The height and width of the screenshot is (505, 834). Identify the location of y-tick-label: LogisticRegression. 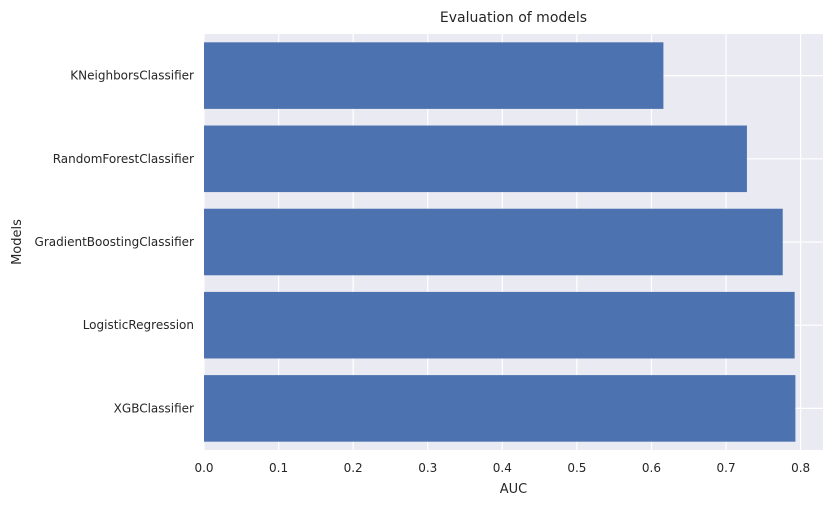
(138, 325).